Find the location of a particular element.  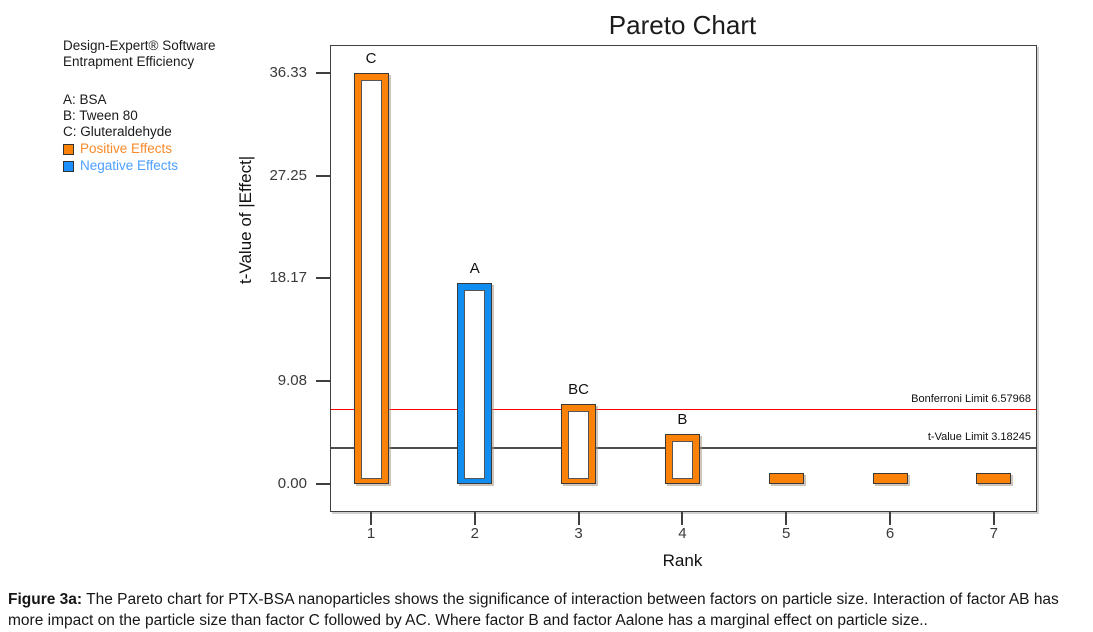

x-axis-tick-label: 6 is located at coordinates (890, 533).